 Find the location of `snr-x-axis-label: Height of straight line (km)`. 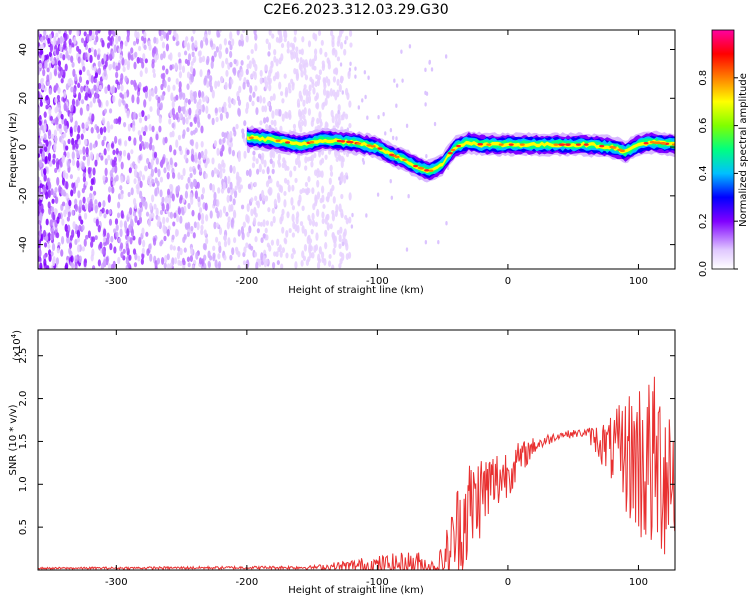

snr-x-axis-label: Height of straight line (km) is located at coordinates (356, 590).